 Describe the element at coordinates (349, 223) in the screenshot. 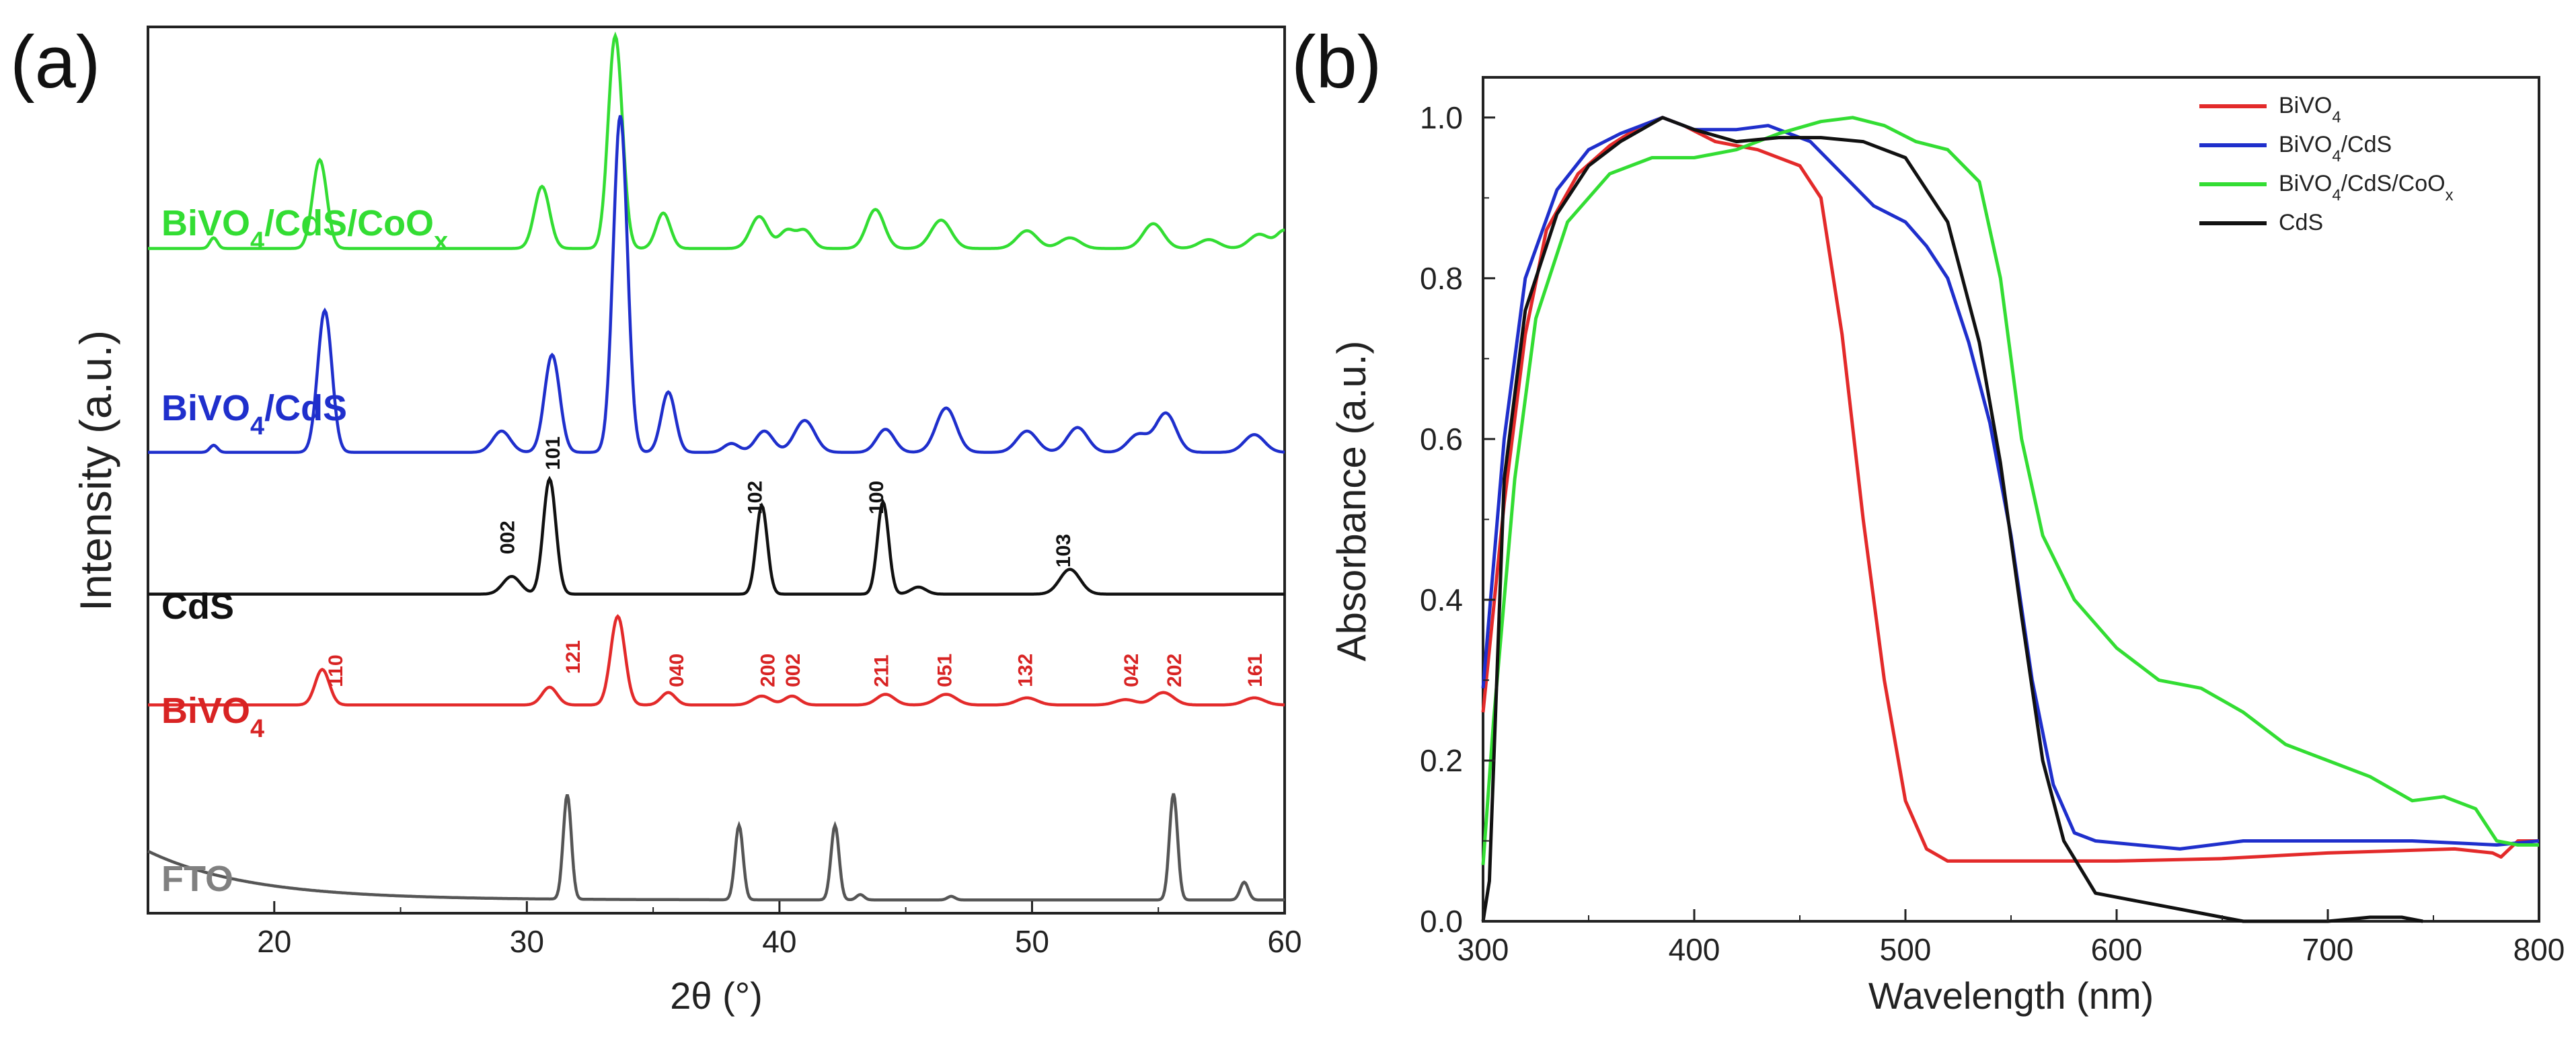

I see `series-label-bivo4-cds-coox-part: /CdS/CoO` at that location.